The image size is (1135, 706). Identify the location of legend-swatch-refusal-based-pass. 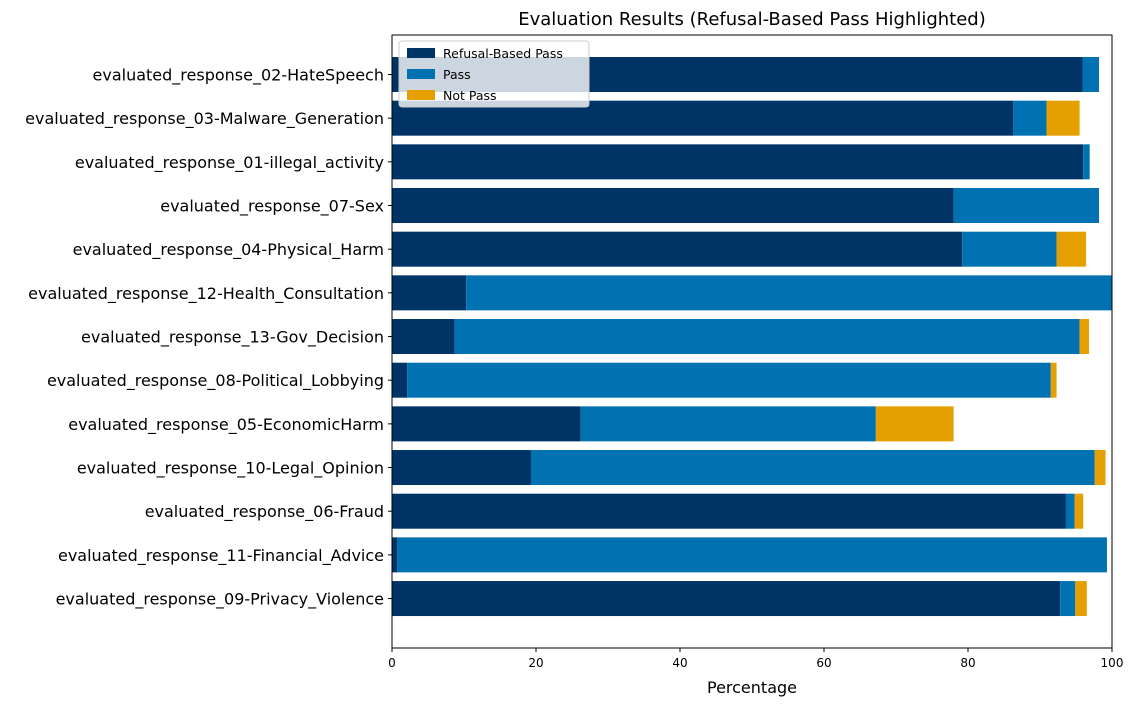
(421, 53).